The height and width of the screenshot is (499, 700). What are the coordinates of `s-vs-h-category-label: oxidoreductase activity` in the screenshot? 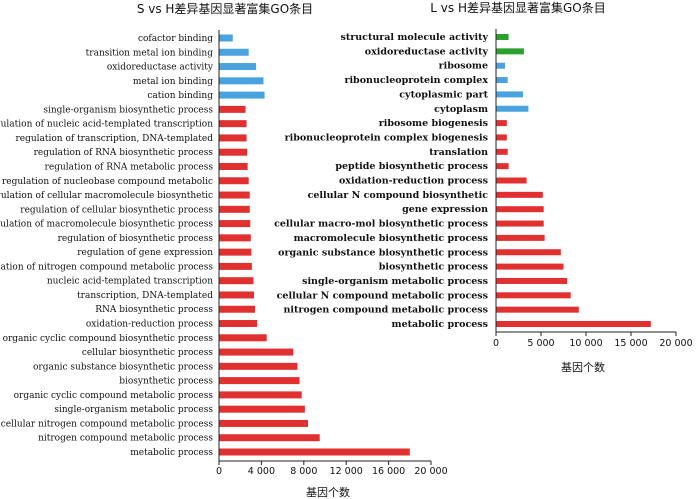 It's located at (160, 68).